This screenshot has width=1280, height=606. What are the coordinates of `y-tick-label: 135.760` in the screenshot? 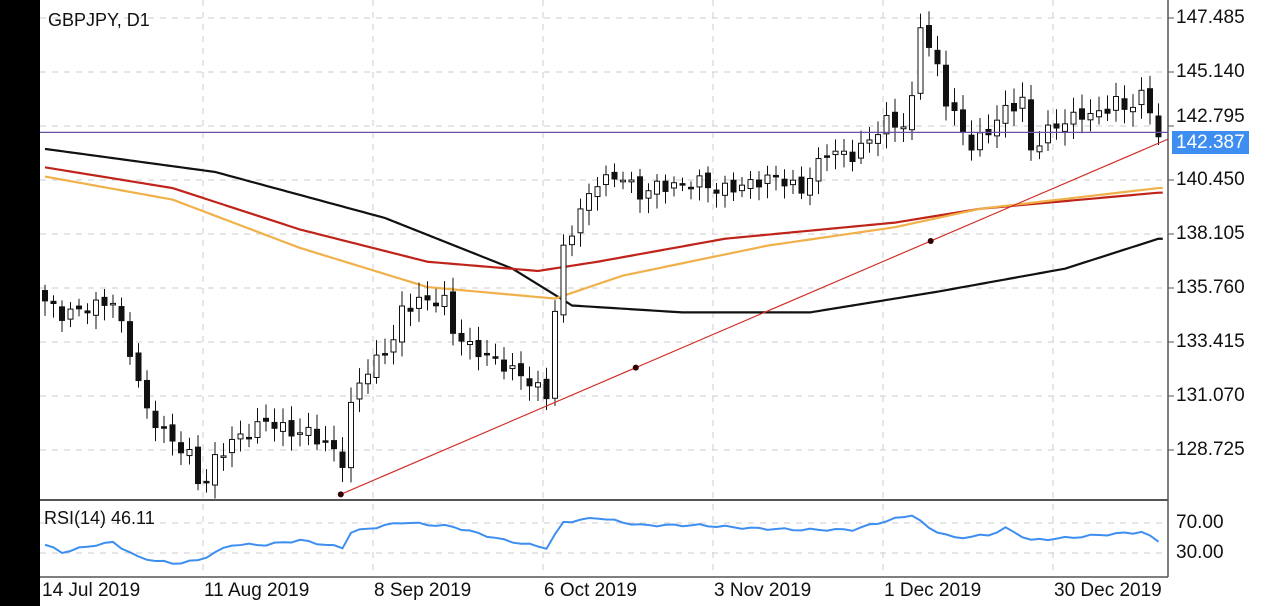 It's located at (1210, 287).